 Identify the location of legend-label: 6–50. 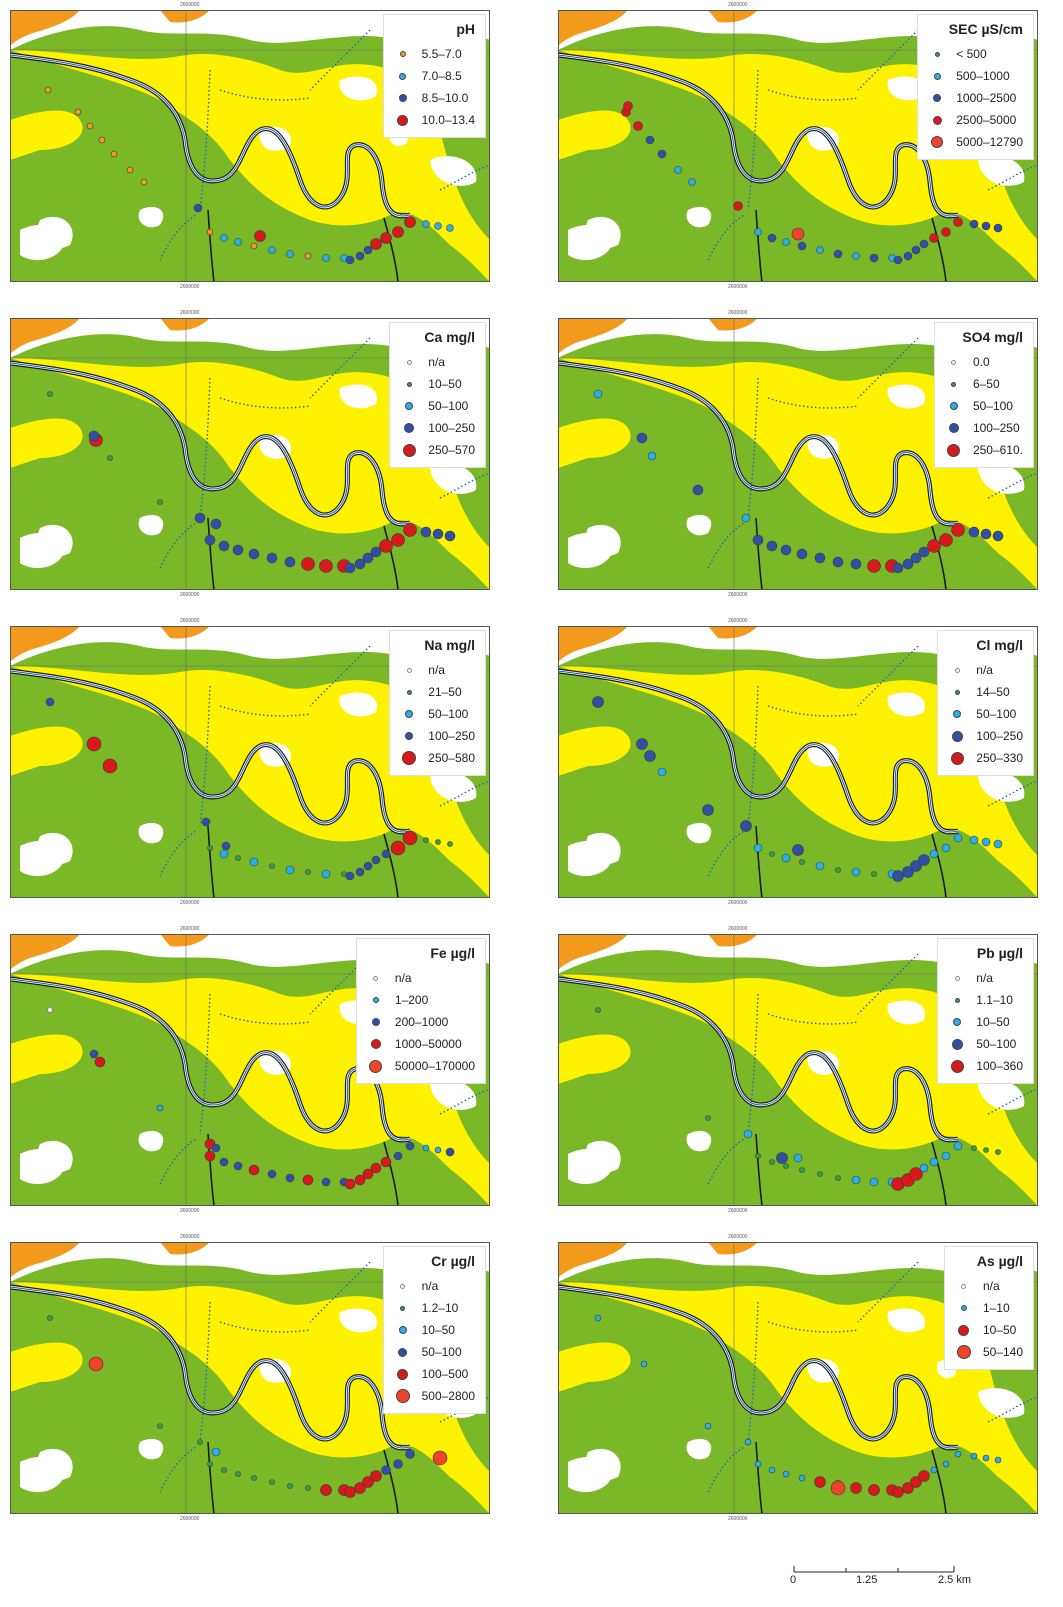
(986, 384).